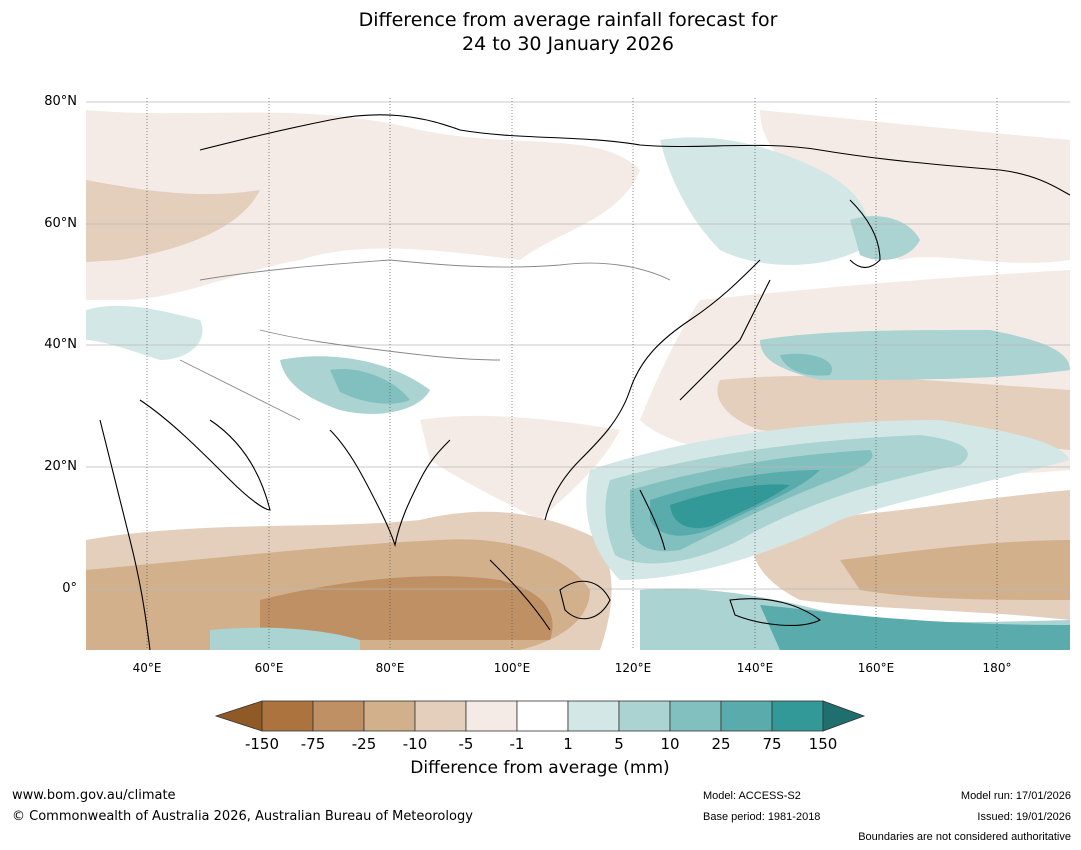  What do you see at coordinates (619, 744) in the screenshot?
I see `colorbar-tick-label: 5` at bounding box center [619, 744].